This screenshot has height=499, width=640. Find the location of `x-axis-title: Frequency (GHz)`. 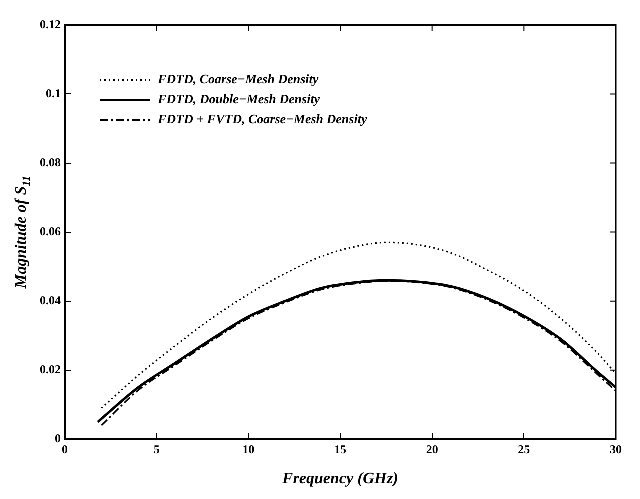

x-axis-title: Frequency (GHz) is located at coordinates (340, 479).